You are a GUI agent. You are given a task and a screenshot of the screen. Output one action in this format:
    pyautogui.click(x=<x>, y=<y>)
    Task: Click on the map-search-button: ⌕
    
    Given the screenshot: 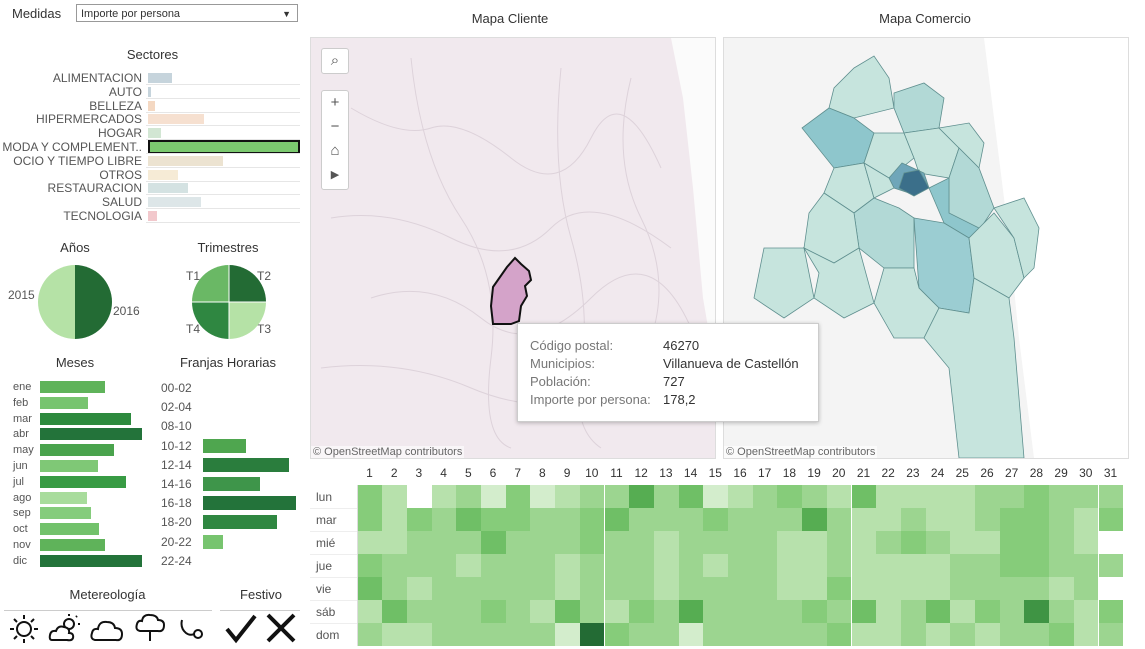 What is the action you would take?
    pyautogui.click(x=335, y=61)
    